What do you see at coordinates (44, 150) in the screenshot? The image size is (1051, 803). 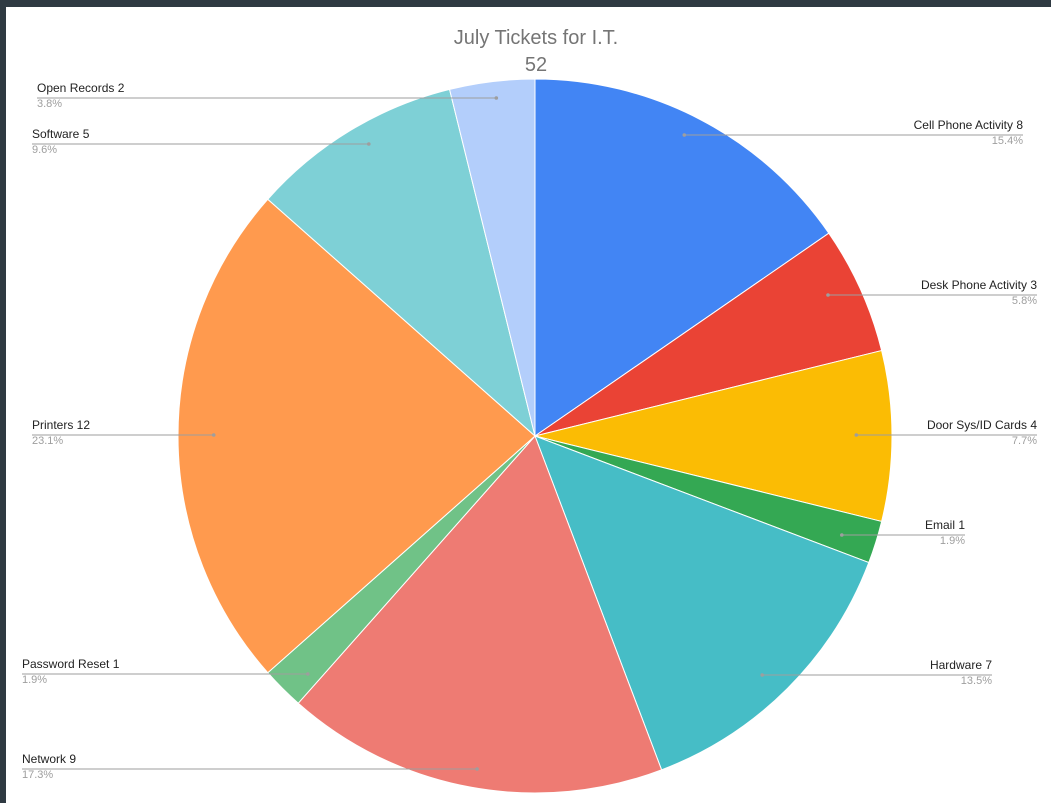 I see `slice-percent-software: 9.6%` at bounding box center [44, 150].